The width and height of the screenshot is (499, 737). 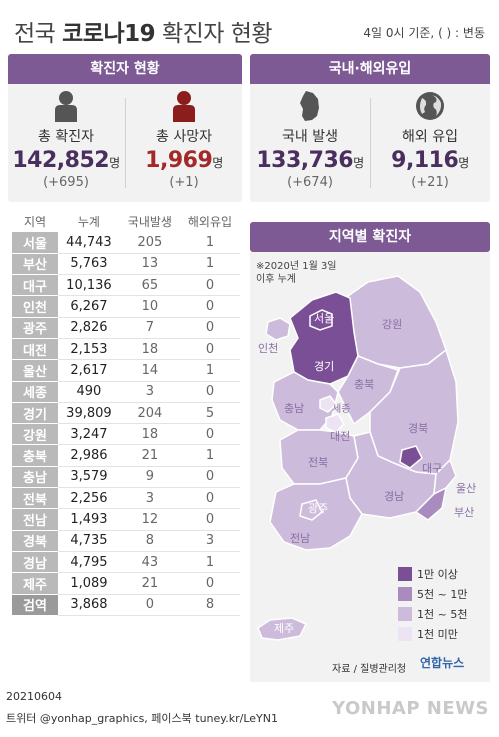 I want to click on confirmed-panel: 총 확진자 142,852명 (+695) 총 사망자 1,969명 (+1), so click(x=125, y=143).